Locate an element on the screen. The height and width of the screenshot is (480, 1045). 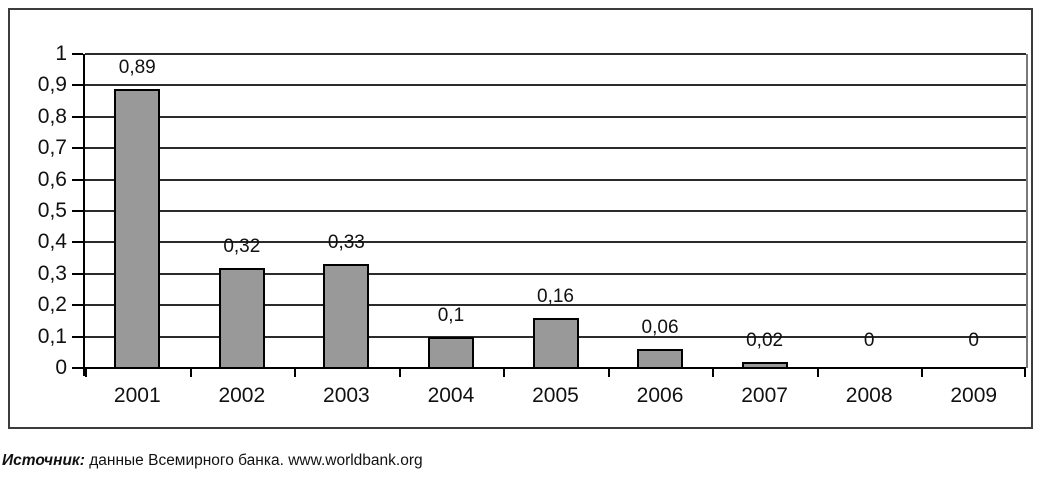
bar-value-label: 0,32 is located at coordinates (242, 246).